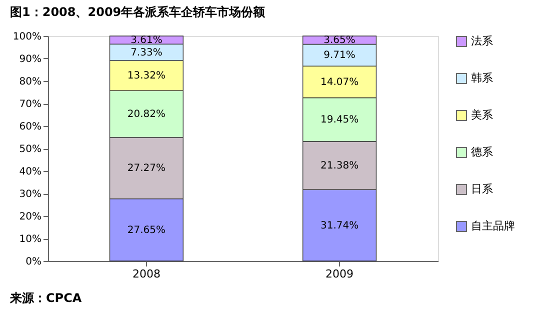 The width and height of the screenshot is (543, 322). What do you see at coordinates (30, 217) in the screenshot?
I see `y-tick-label: 20%` at bounding box center [30, 217].